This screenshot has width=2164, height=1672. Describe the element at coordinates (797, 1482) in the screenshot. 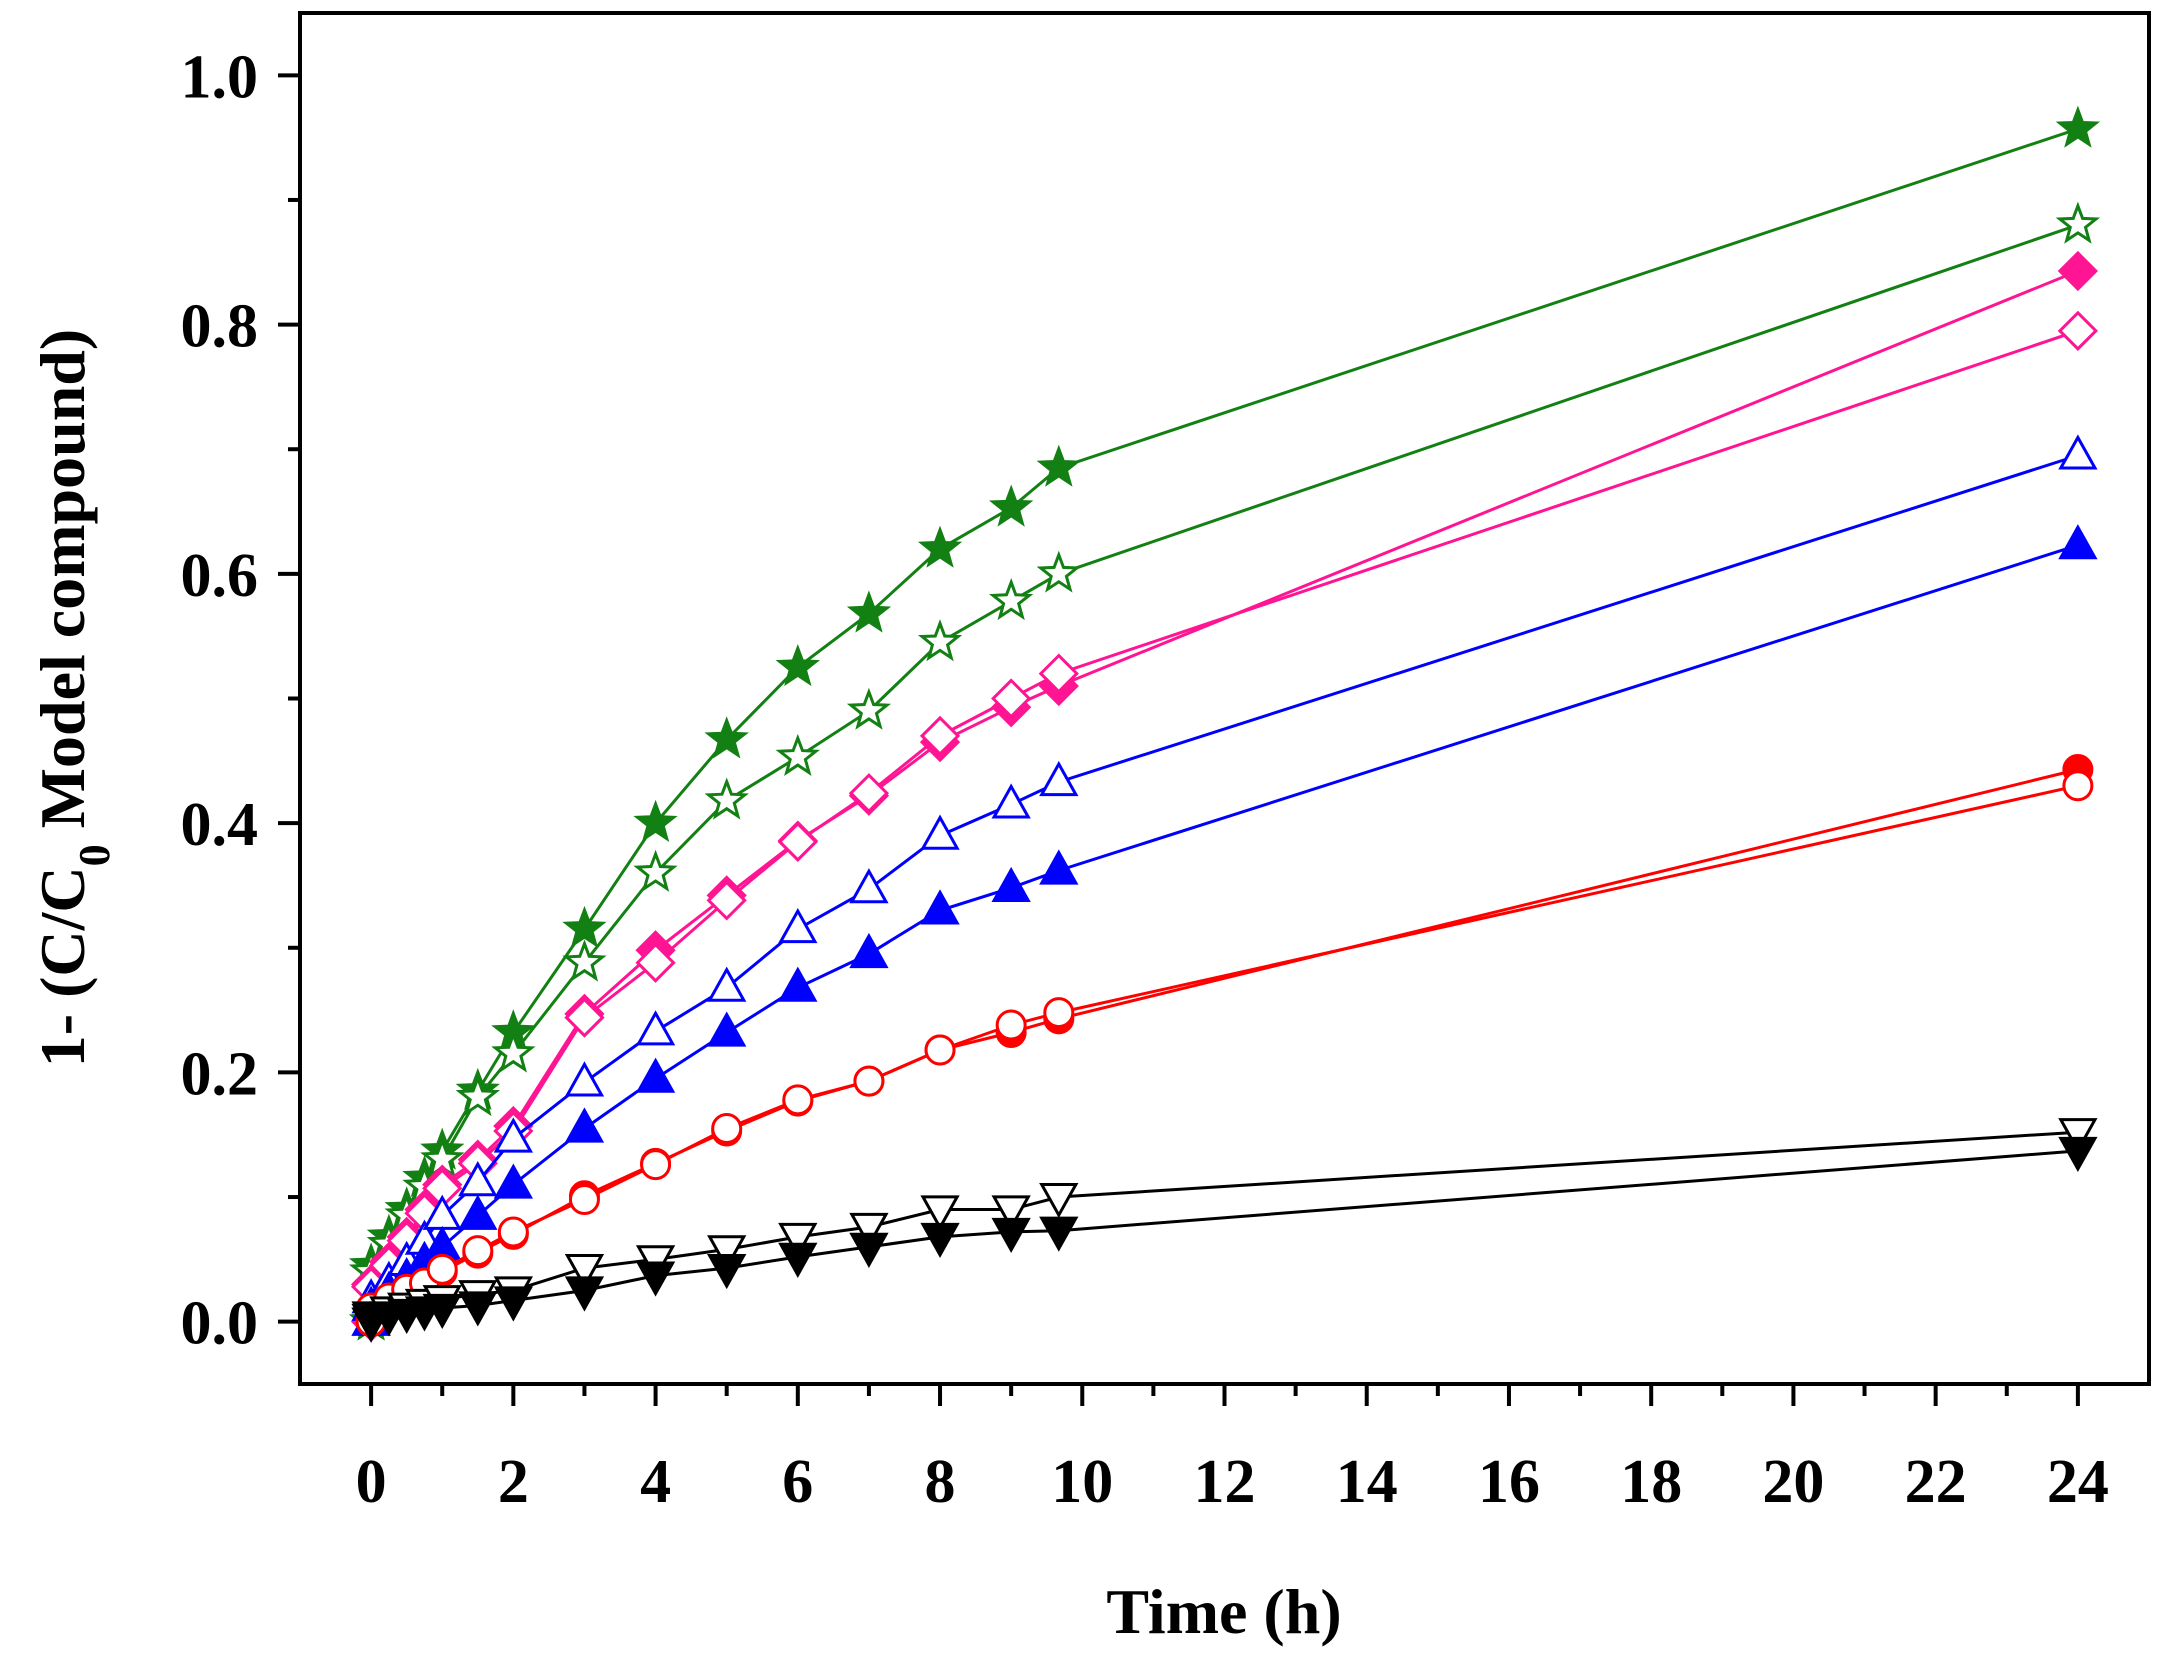

I see `x-tick-label-6: 6` at that location.